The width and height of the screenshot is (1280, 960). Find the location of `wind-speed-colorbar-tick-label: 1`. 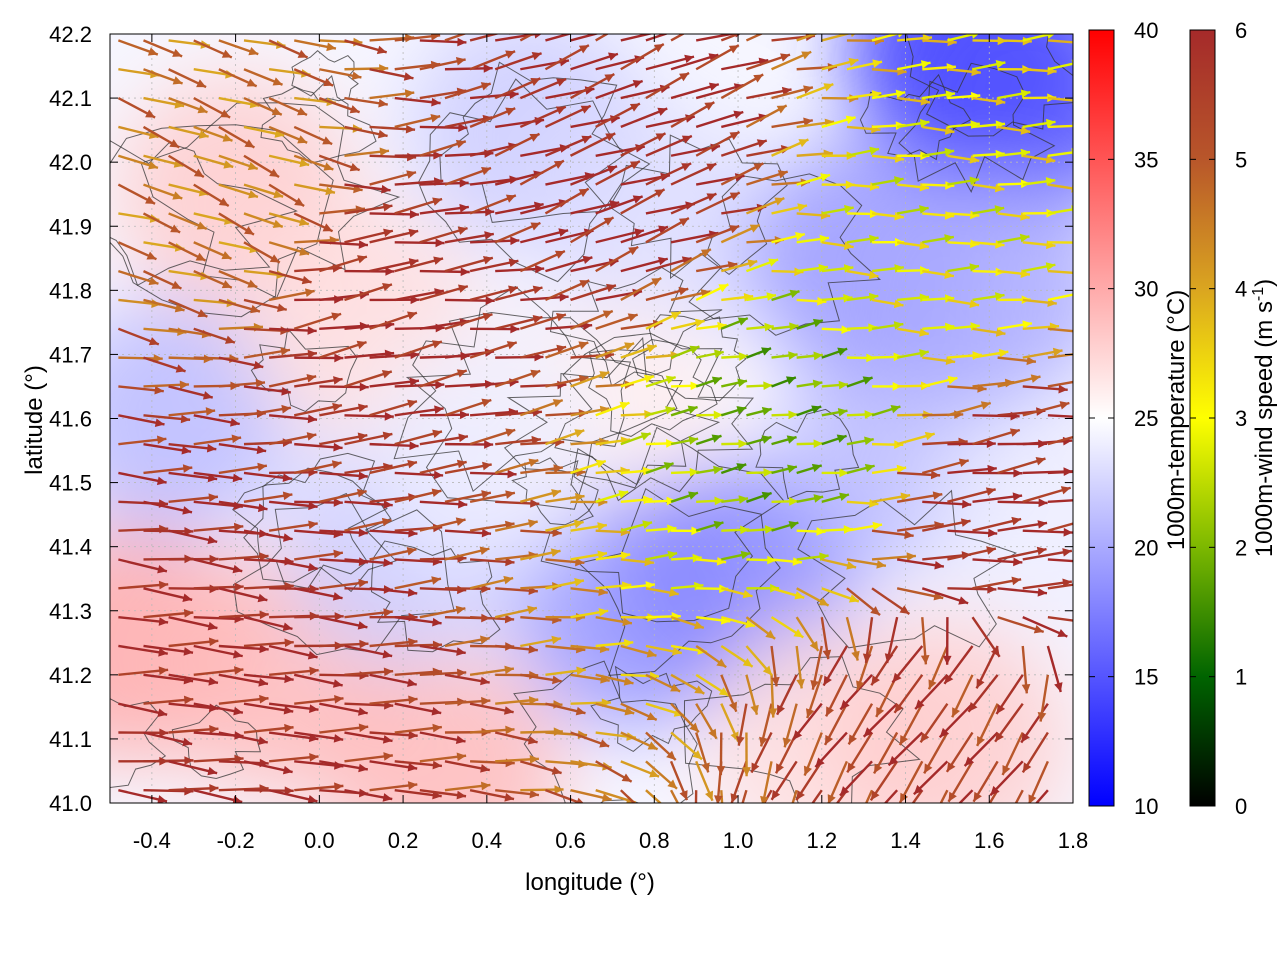

wind-speed-colorbar-tick-label: 1 is located at coordinates (1241, 677).